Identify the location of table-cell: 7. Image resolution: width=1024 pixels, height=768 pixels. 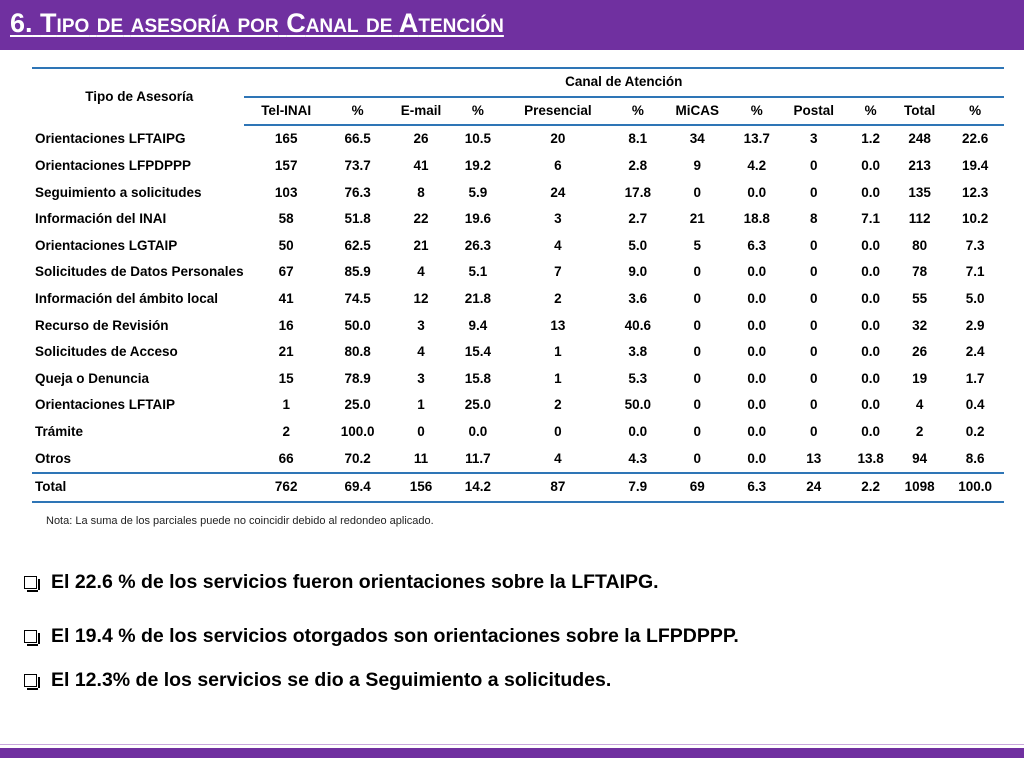
(558, 272).